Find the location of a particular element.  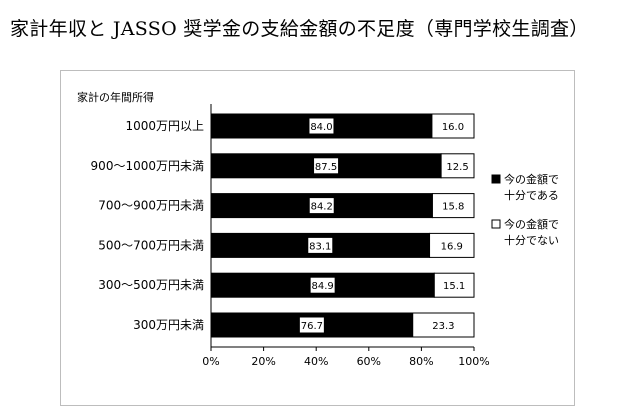

category-label: 300～500万円未満 is located at coordinates (151, 285).